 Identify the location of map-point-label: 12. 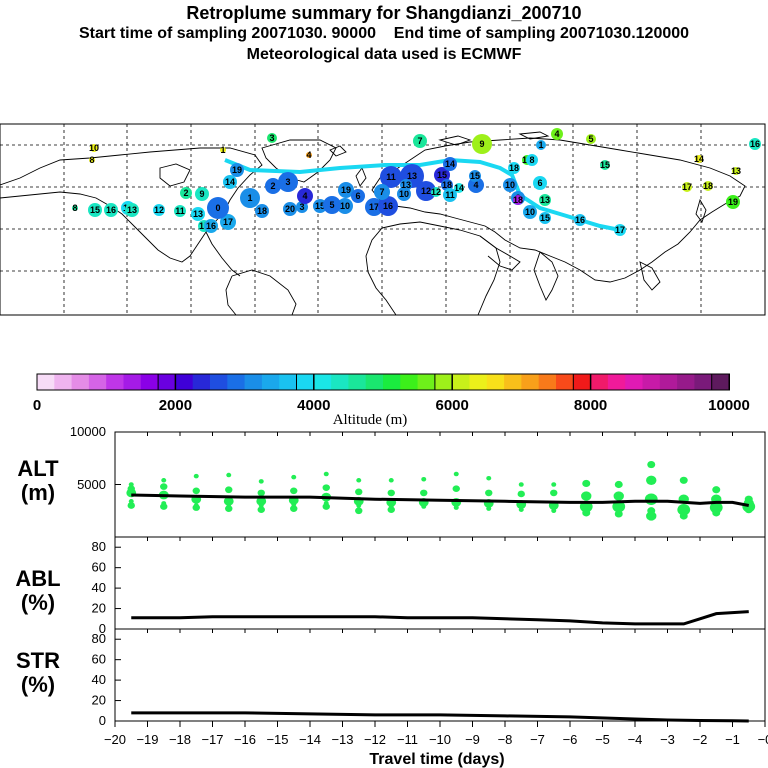
(426, 191).